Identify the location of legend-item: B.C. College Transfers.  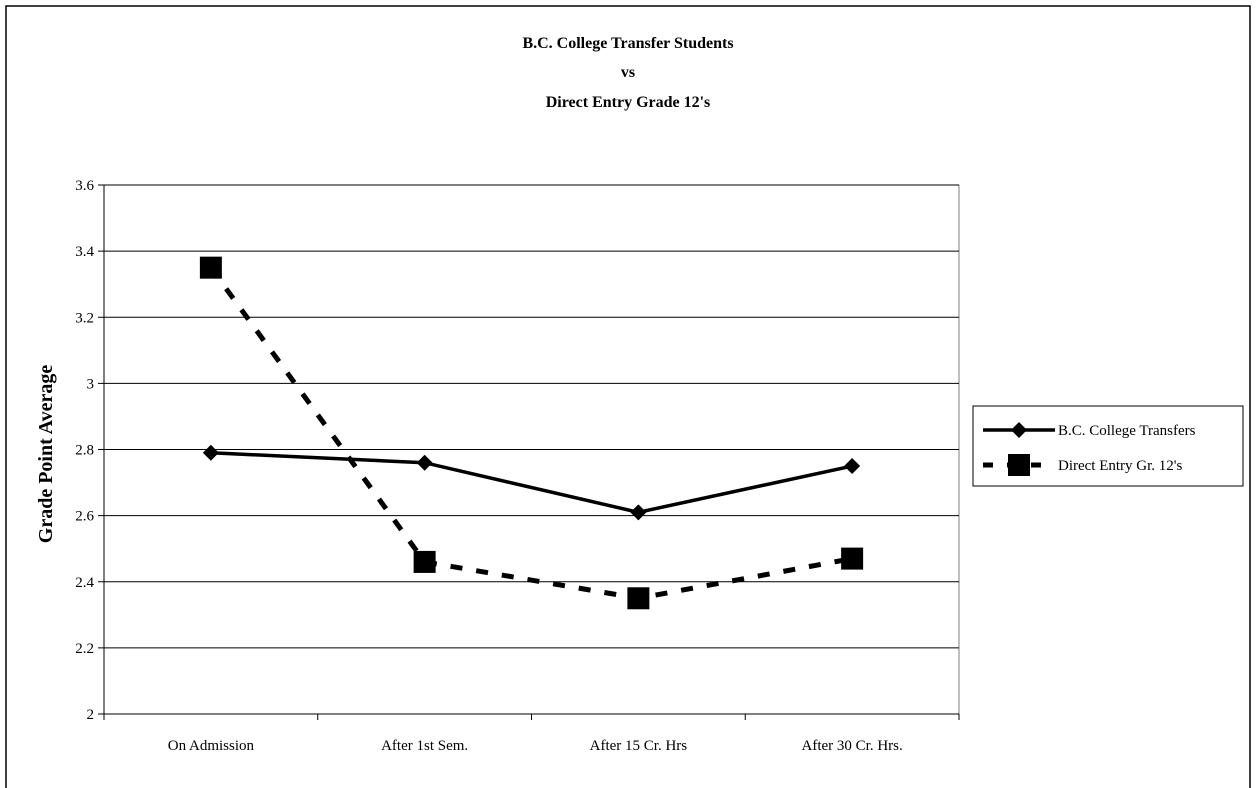
(1089, 430).